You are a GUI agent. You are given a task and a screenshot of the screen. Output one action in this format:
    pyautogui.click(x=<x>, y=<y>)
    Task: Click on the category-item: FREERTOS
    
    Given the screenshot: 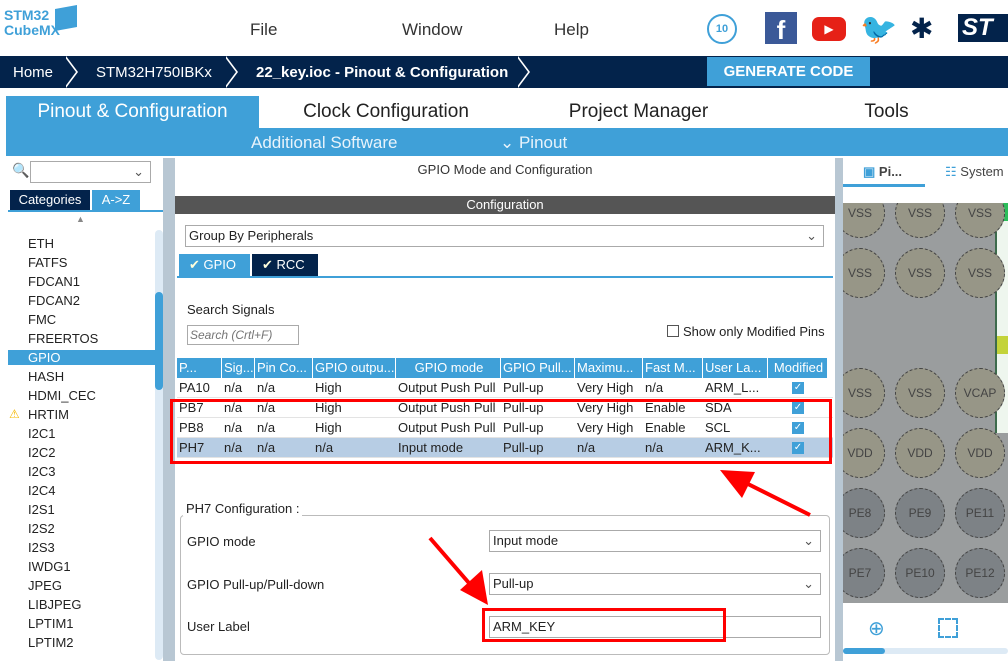 What is the action you would take?
    pyautogui.click(x=63, y=338)
    